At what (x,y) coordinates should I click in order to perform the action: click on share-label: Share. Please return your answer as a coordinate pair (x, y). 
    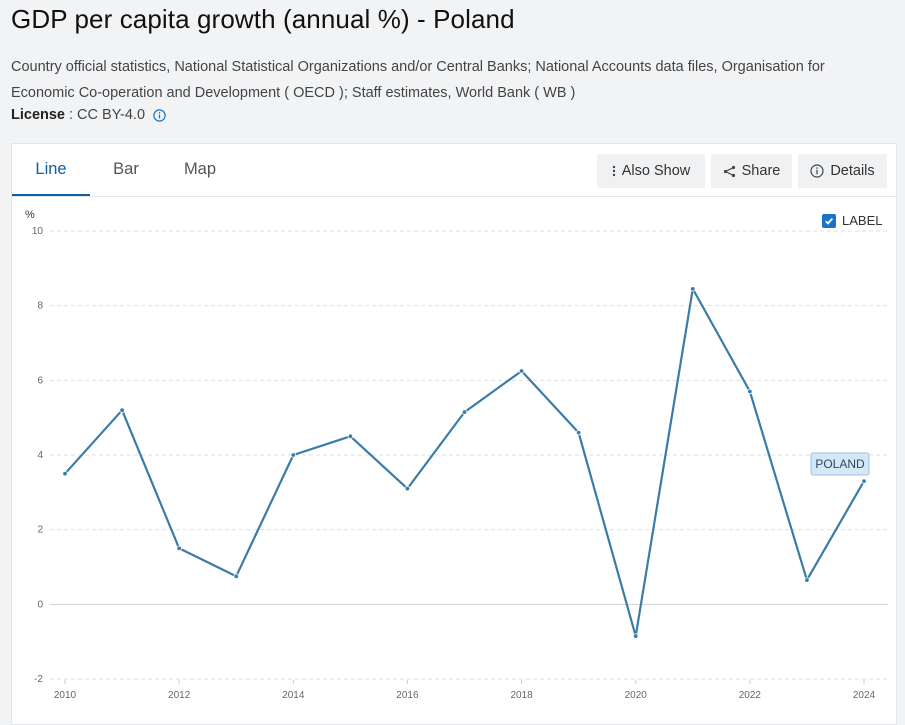
    Looking at the image, I should click on (761, 171).